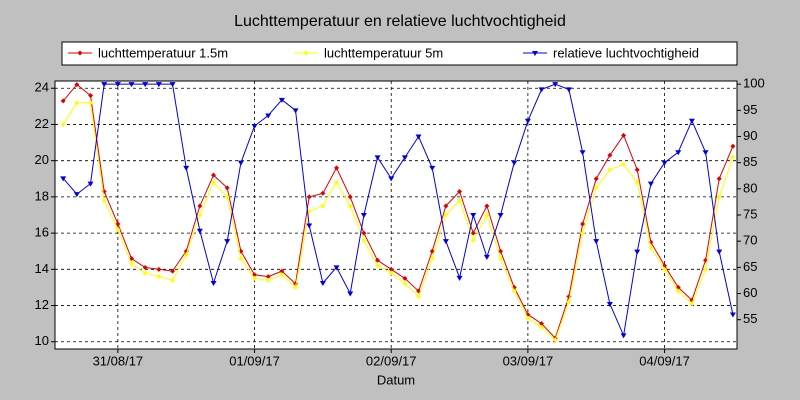  Describe the element at coordinates (750, 213) in the screenshot. I see `y2-tick-label: 75` at that location.